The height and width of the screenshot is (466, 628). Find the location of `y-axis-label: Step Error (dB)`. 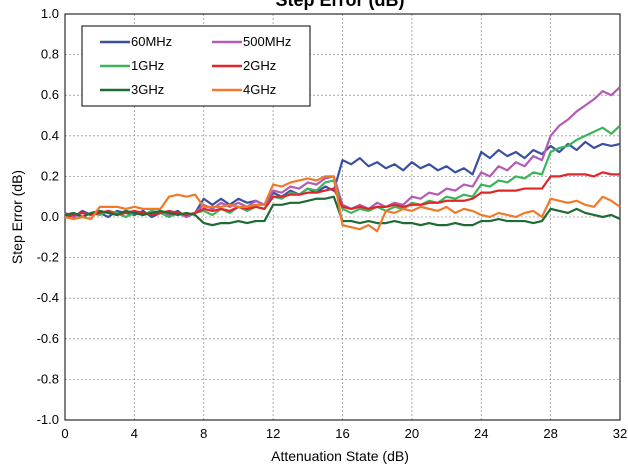

y-axis-label: Step Error (dB) is located at coordinates (17, 217).